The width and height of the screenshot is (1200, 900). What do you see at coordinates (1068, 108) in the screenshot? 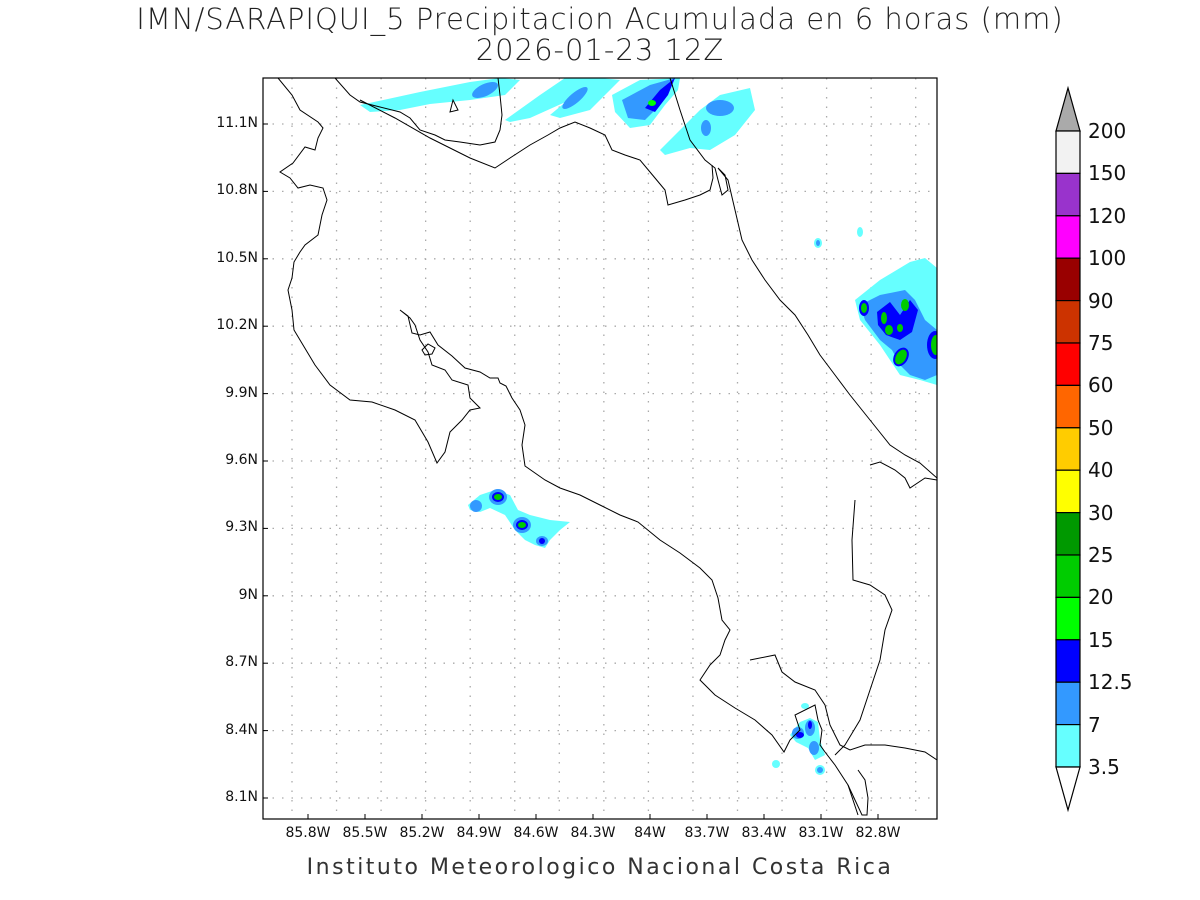
I see `colorbar-over-triangle` at bounding box center [1068, 108].